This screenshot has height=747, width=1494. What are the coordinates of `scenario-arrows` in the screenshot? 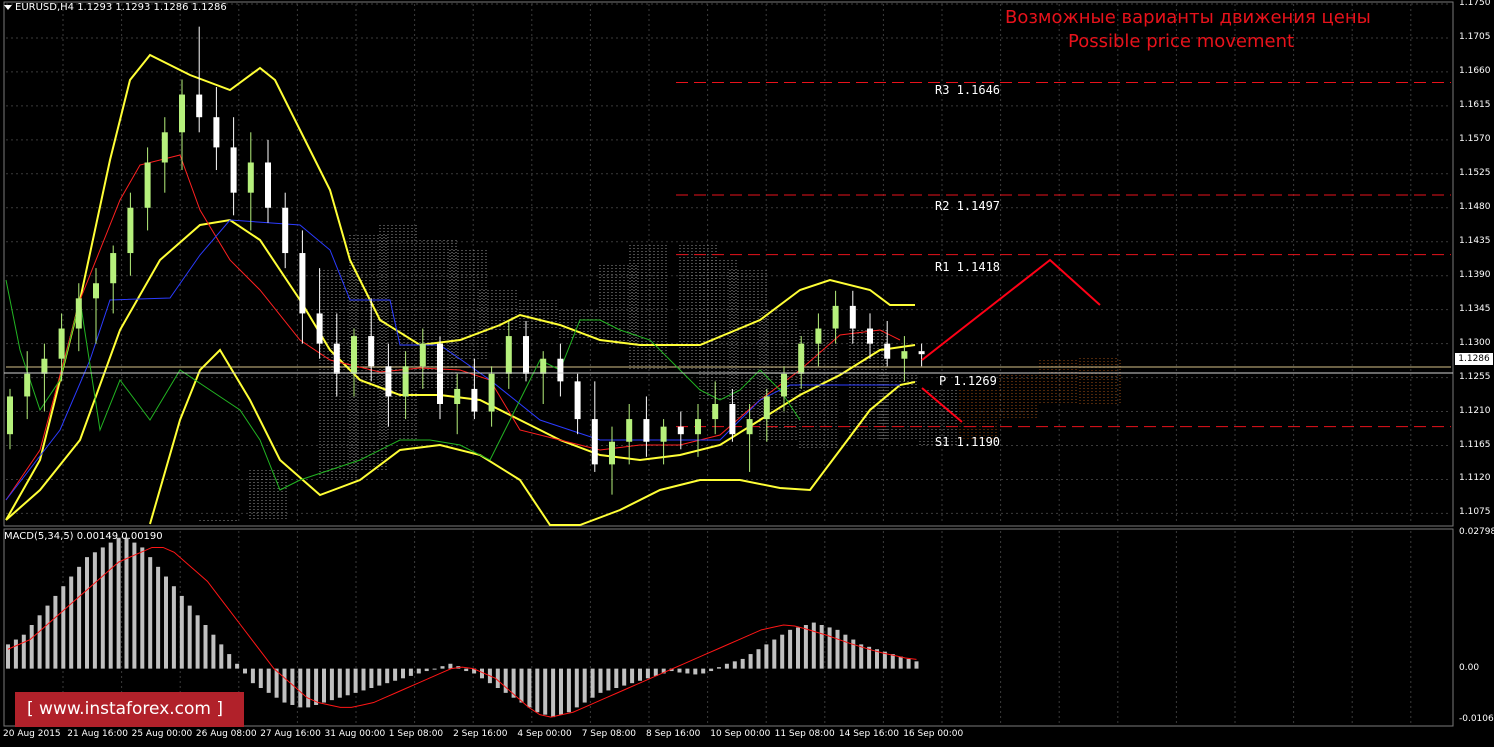 It's located at (1011, 340).